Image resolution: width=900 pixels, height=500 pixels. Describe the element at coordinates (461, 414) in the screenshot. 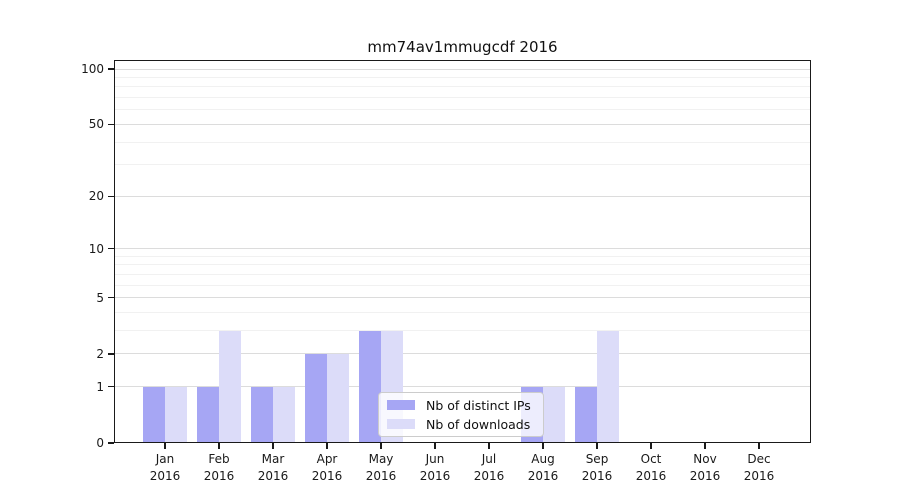

I see `legend: Nb of distinct IPs Nb of downloads` at that location.